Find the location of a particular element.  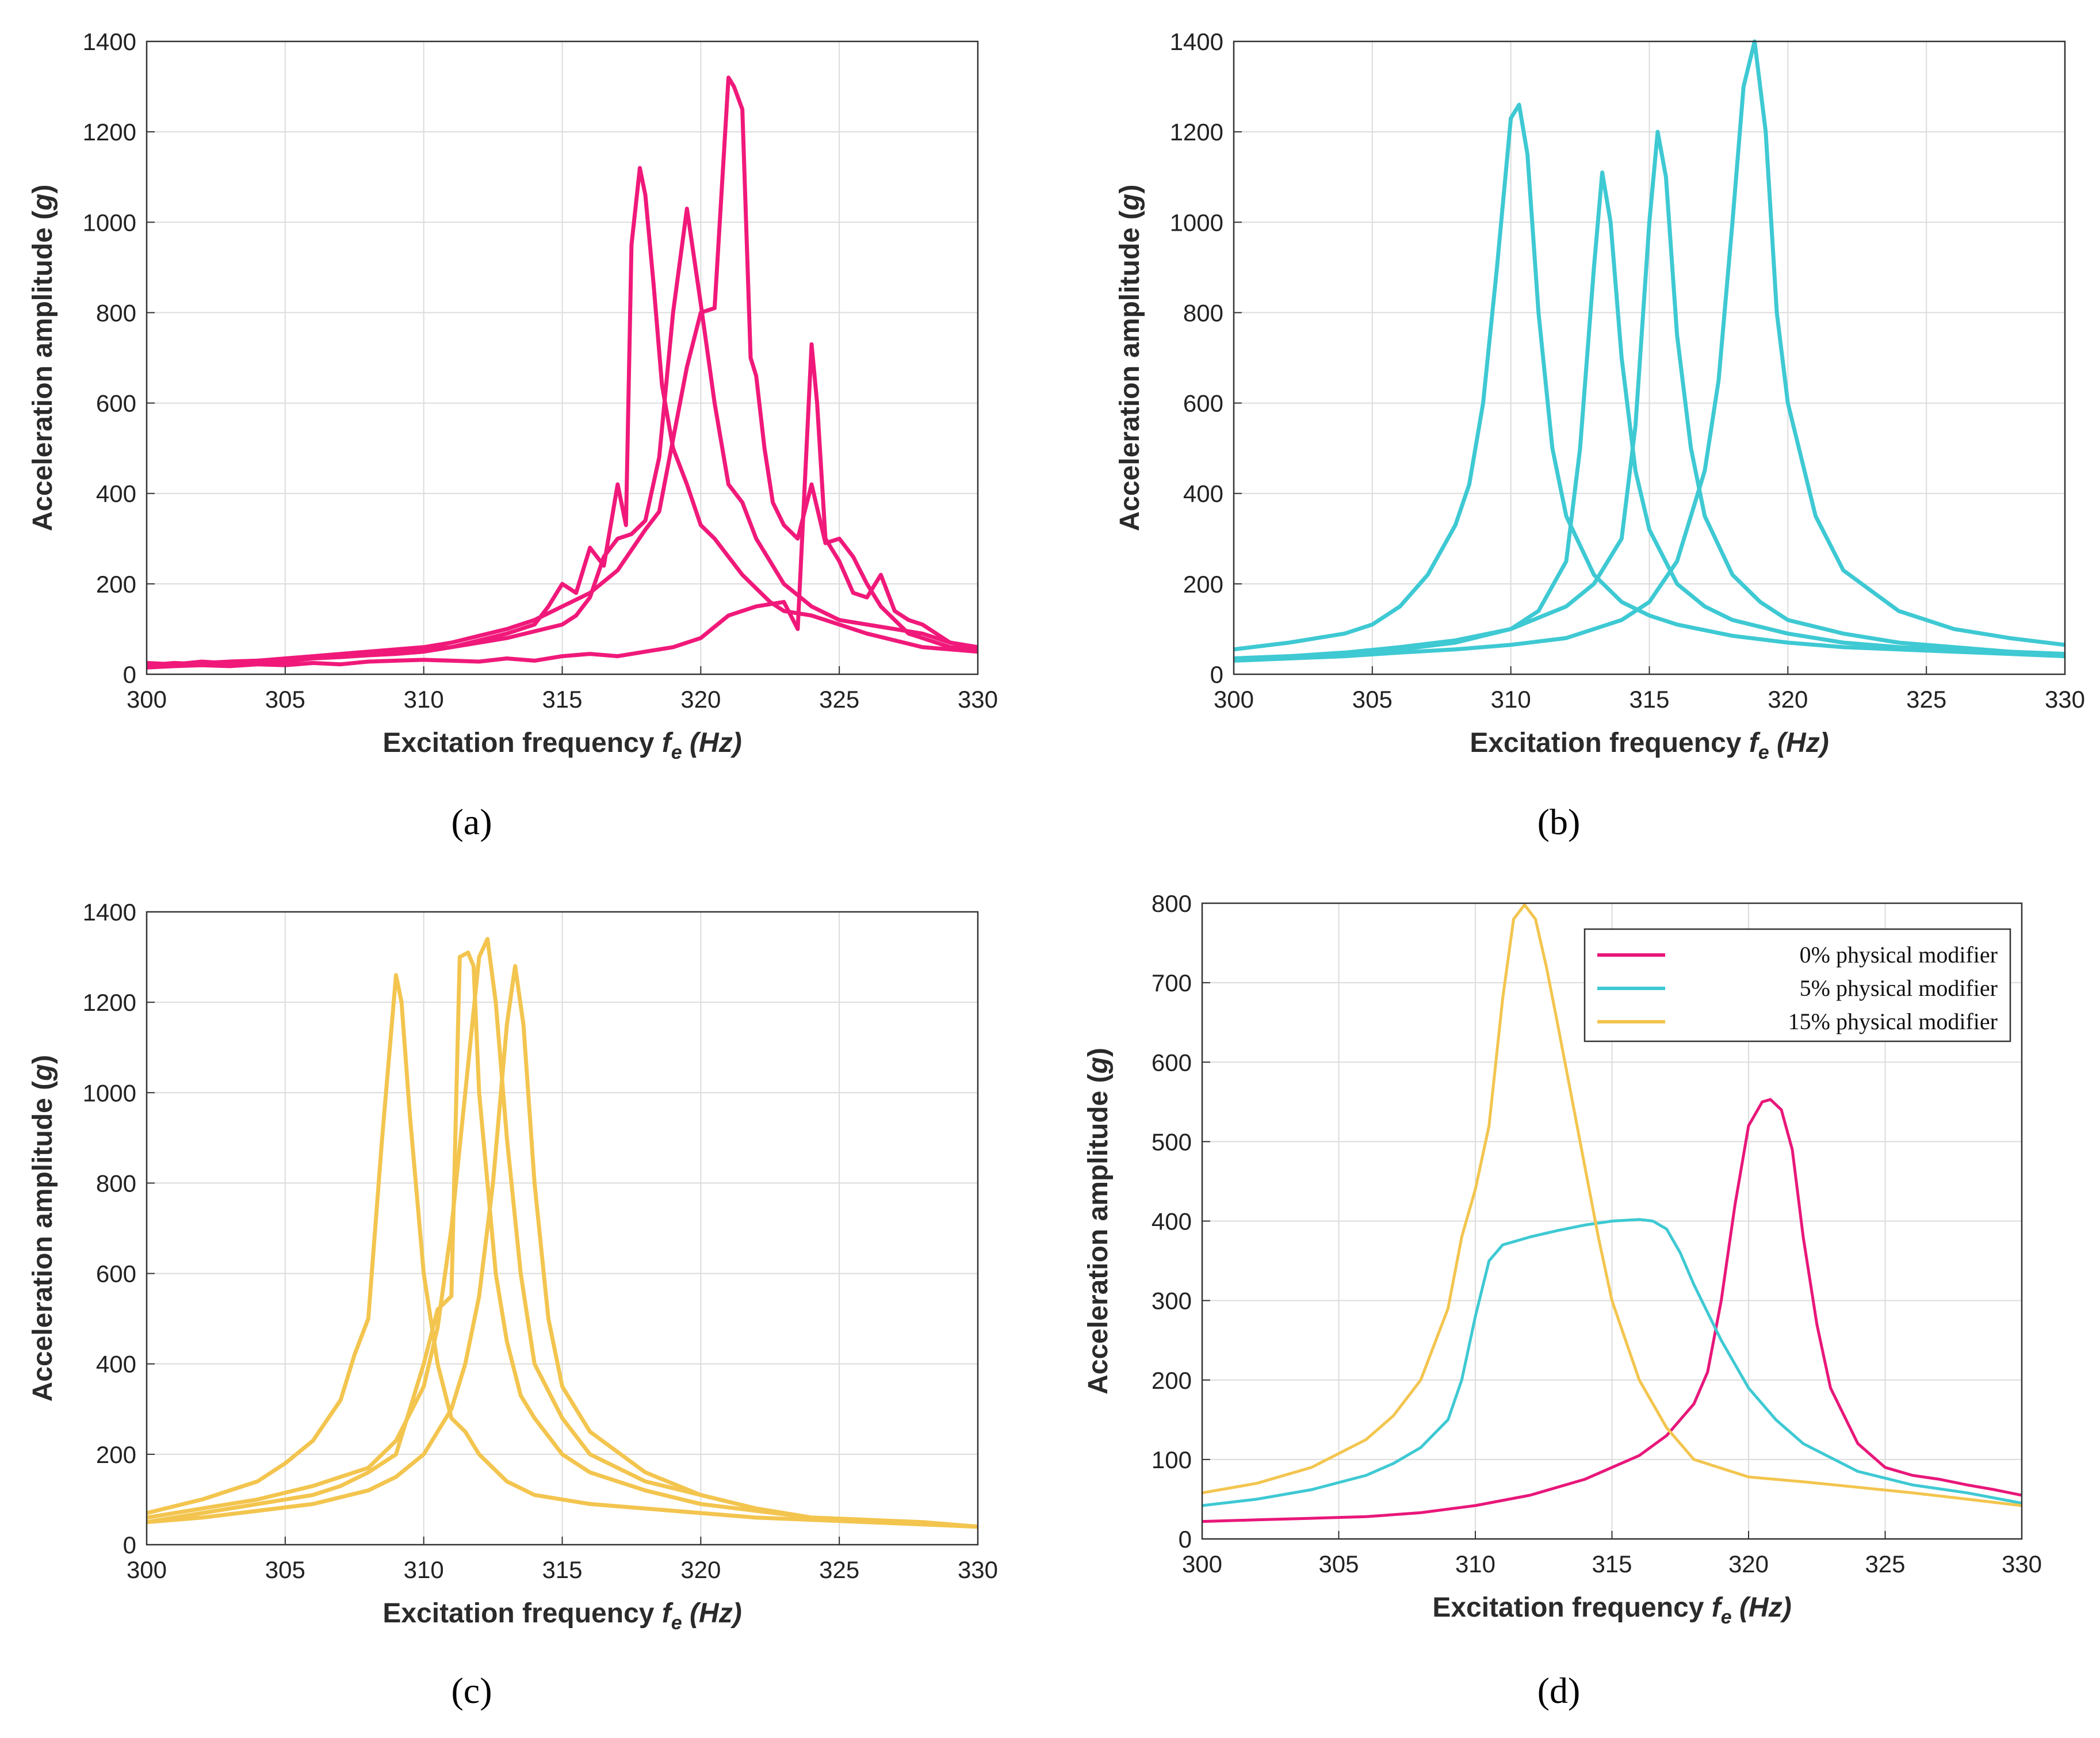

panel-label-a: (a) is located at coordinates (472, 821).